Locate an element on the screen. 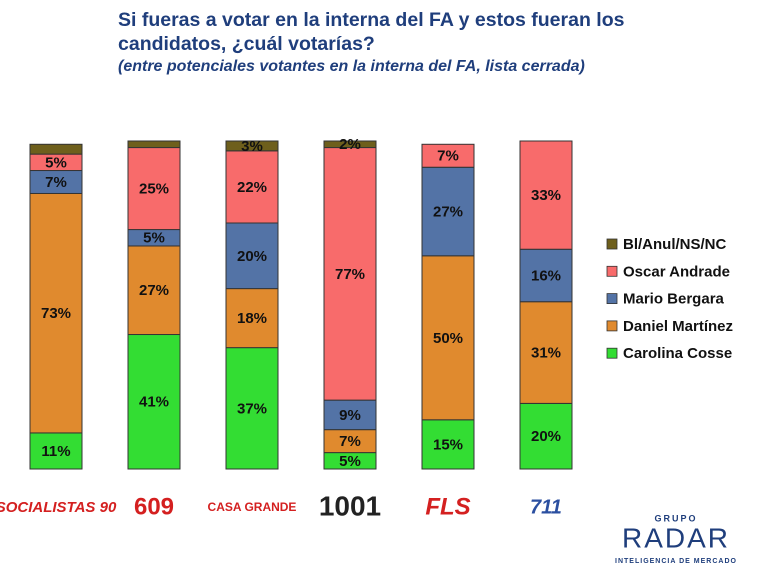 This screenshot has height=569, width=768. data-label: 18% is located at coordinates (252, 318).